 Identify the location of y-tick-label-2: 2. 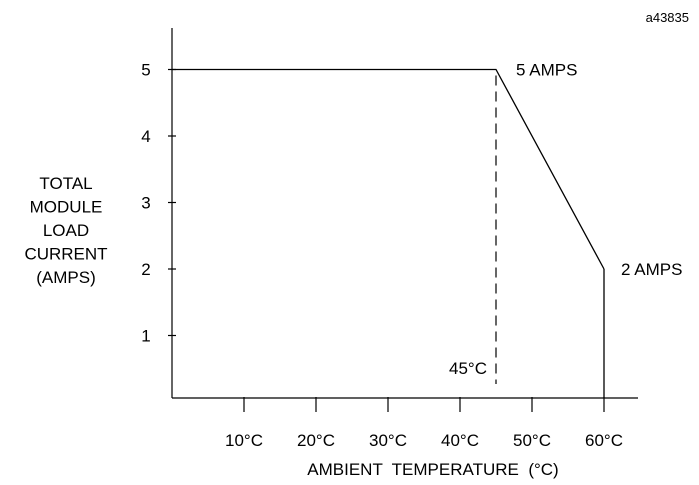
(145, 269).